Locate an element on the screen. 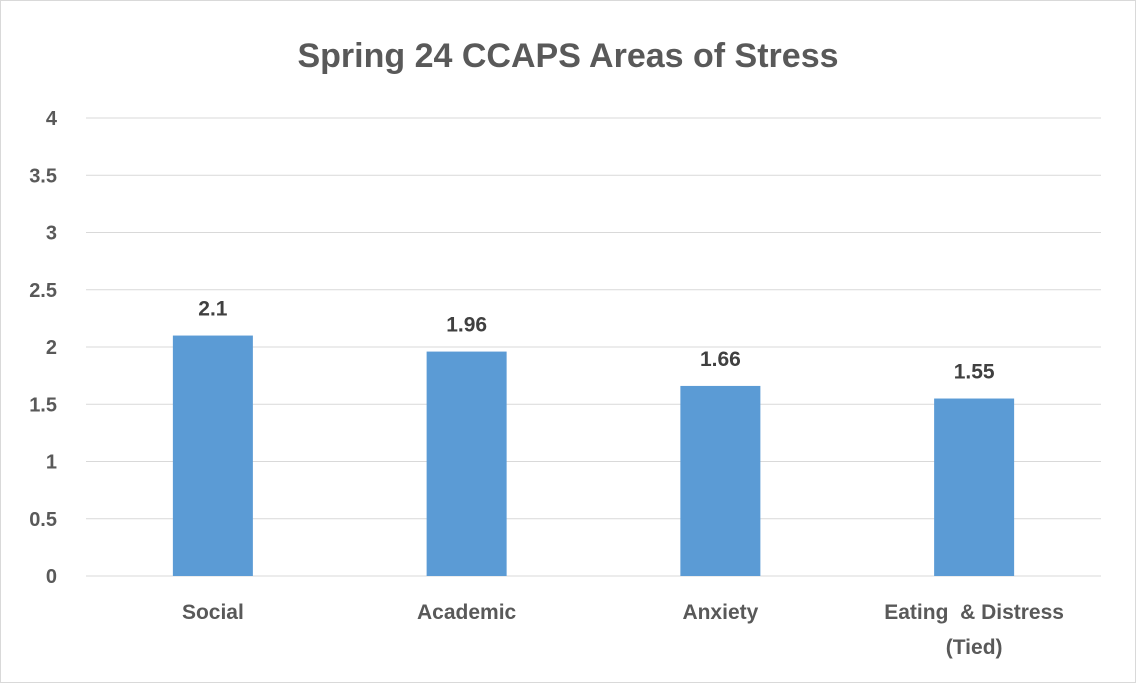  y-tick-label: 3.5 is located at coordinates (43, 176).